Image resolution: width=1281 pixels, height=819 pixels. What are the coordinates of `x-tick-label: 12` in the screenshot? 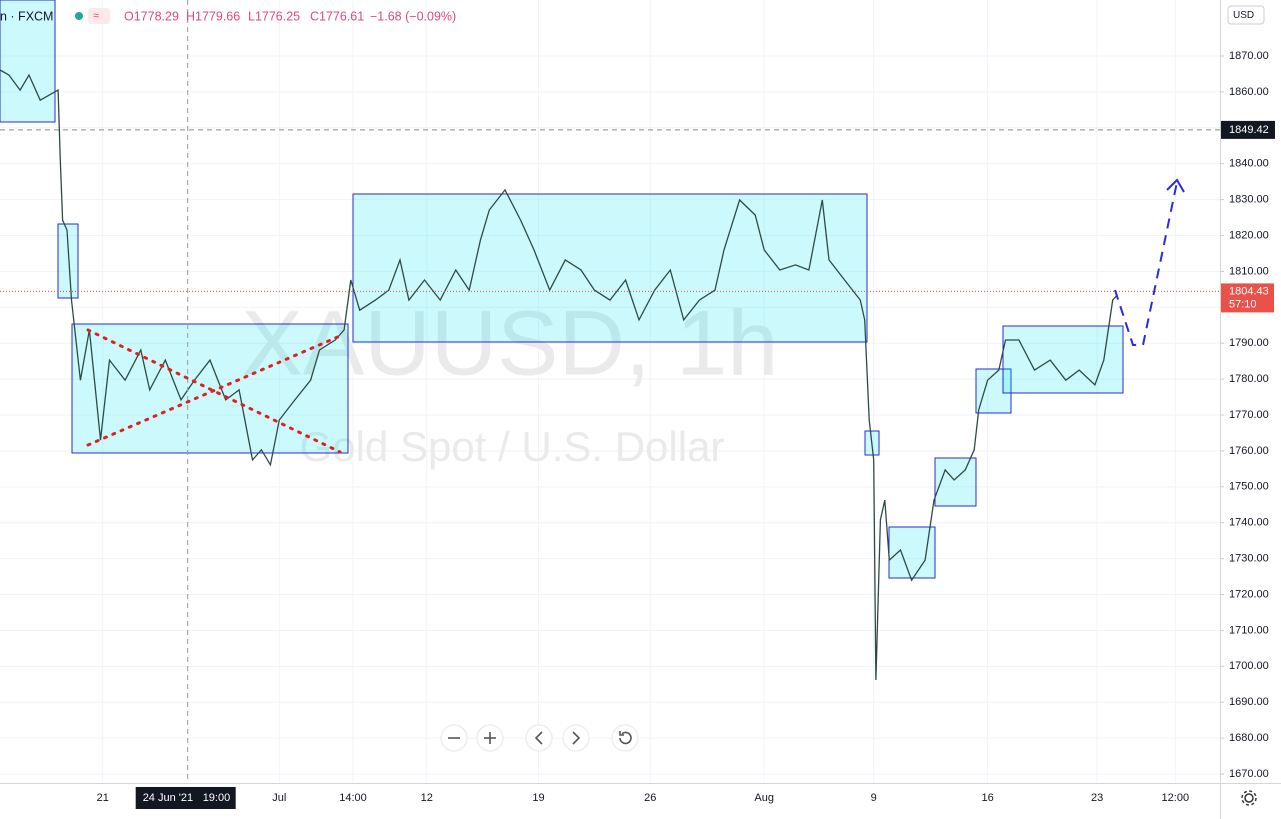 It's located at (427, 798).